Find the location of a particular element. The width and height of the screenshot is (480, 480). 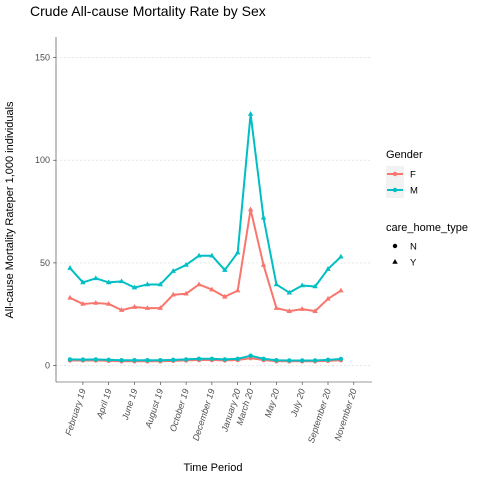

y-axis-ticks: 0 50 100 150 is located at coordinates (45, 212).